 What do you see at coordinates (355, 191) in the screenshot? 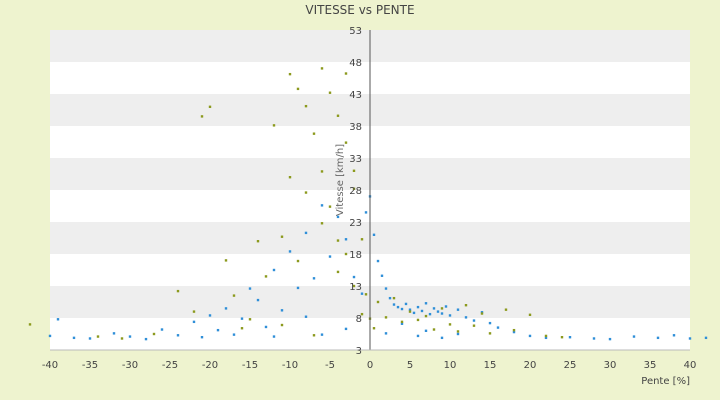
I see `y-tick-label: 28` at bounding box center [355, 191].